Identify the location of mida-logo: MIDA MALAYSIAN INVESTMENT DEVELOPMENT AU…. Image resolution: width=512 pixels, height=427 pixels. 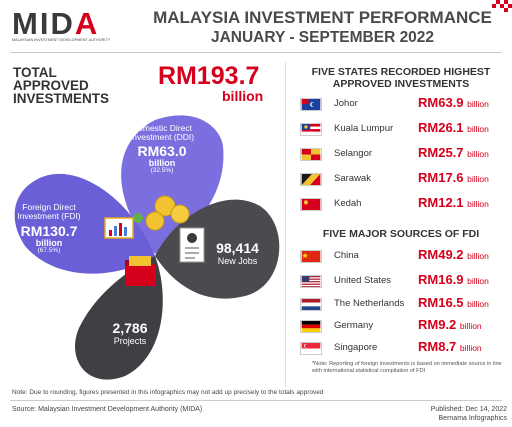
(67, 26).